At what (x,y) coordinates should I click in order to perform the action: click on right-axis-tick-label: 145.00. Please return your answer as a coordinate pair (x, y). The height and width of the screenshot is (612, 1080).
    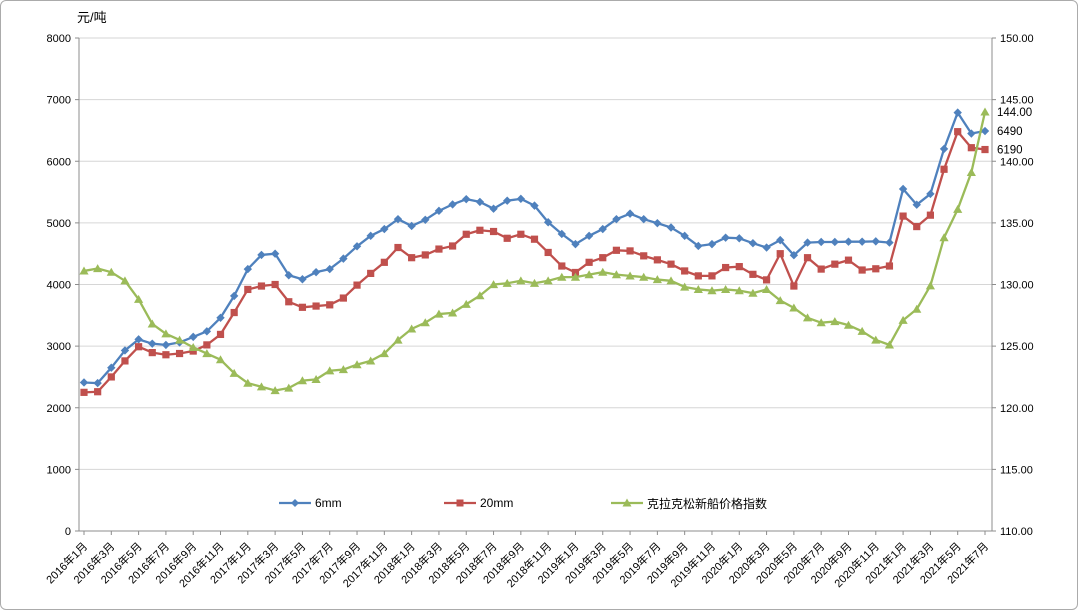
    Looking at the image, I should click on (1017, 101).